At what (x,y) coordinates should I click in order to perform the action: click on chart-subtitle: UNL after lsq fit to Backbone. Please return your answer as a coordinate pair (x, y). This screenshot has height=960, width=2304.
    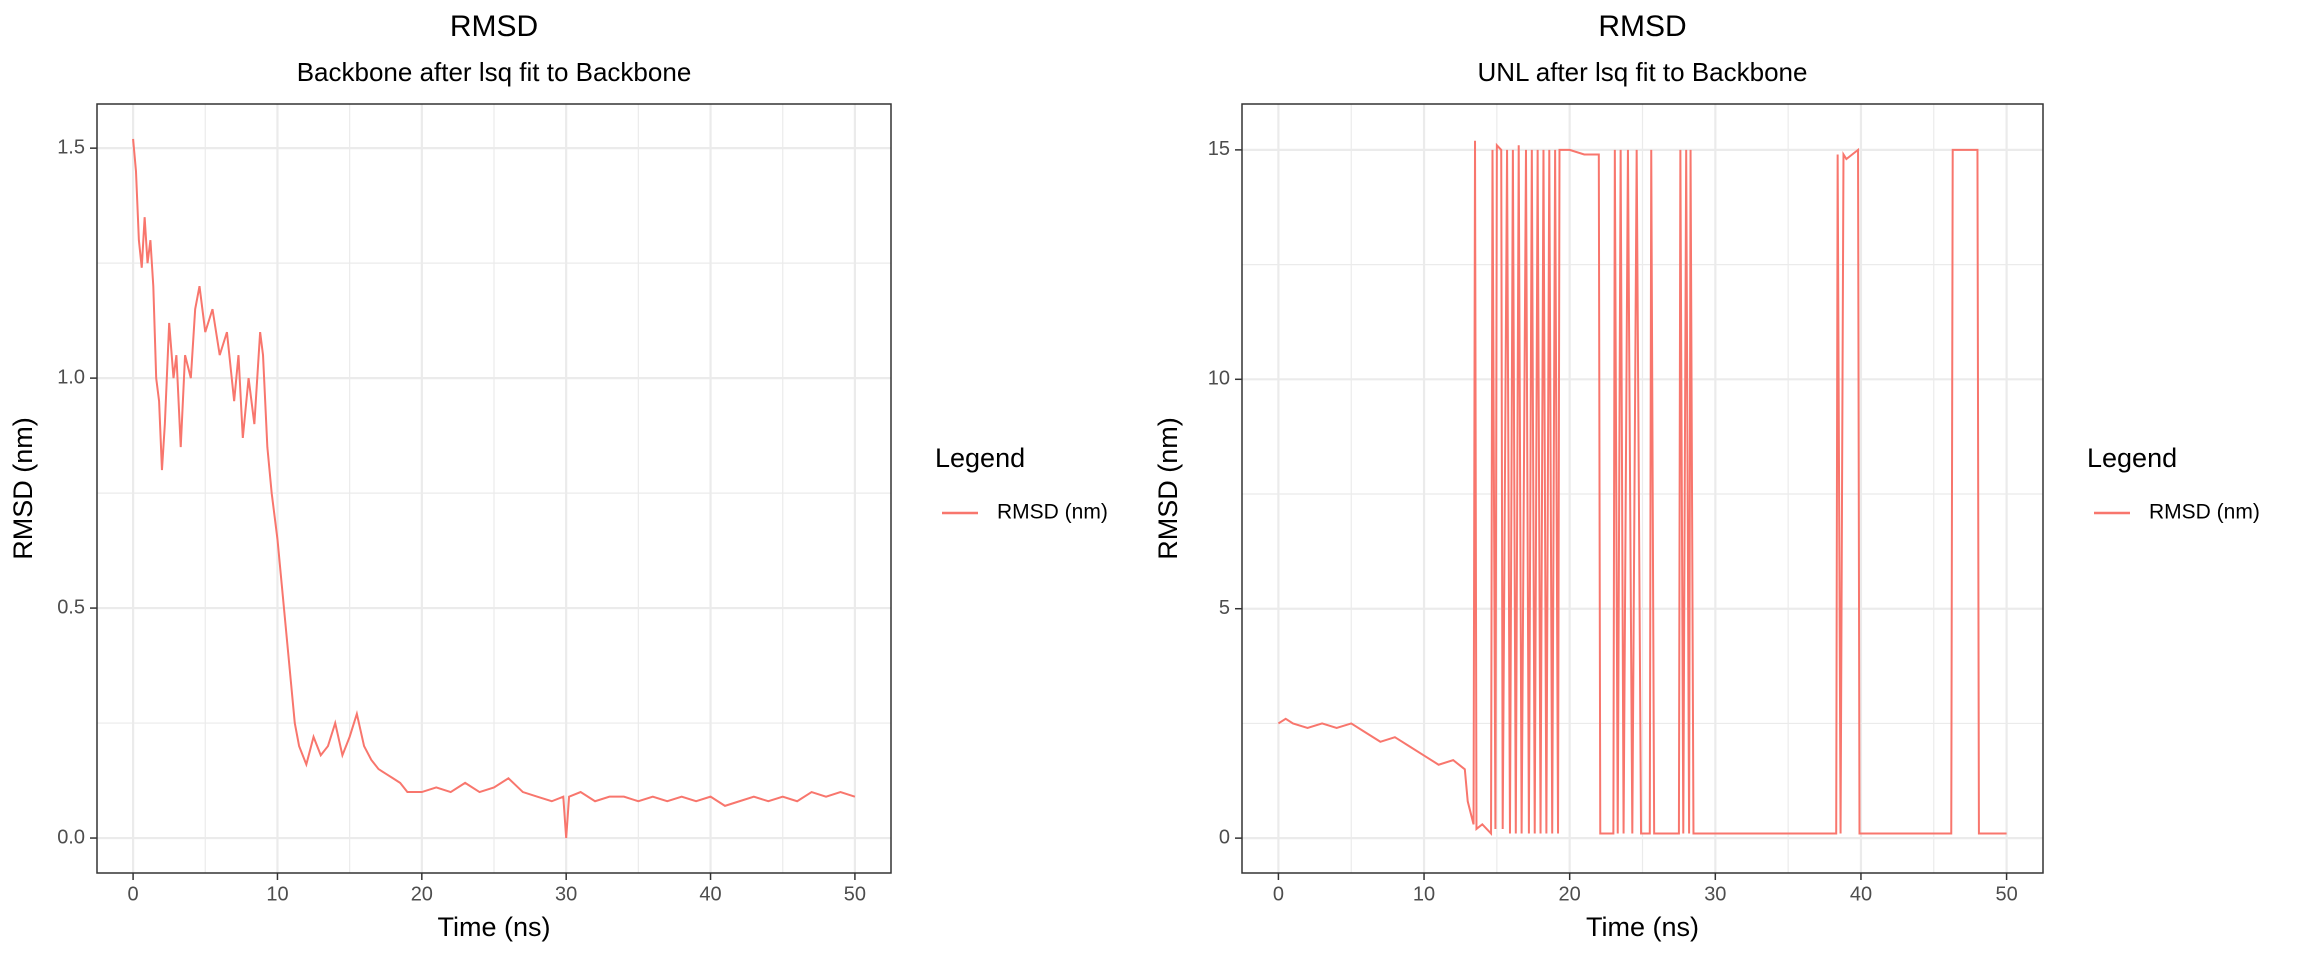
    Looking at the image, I should click on (1643, 72).